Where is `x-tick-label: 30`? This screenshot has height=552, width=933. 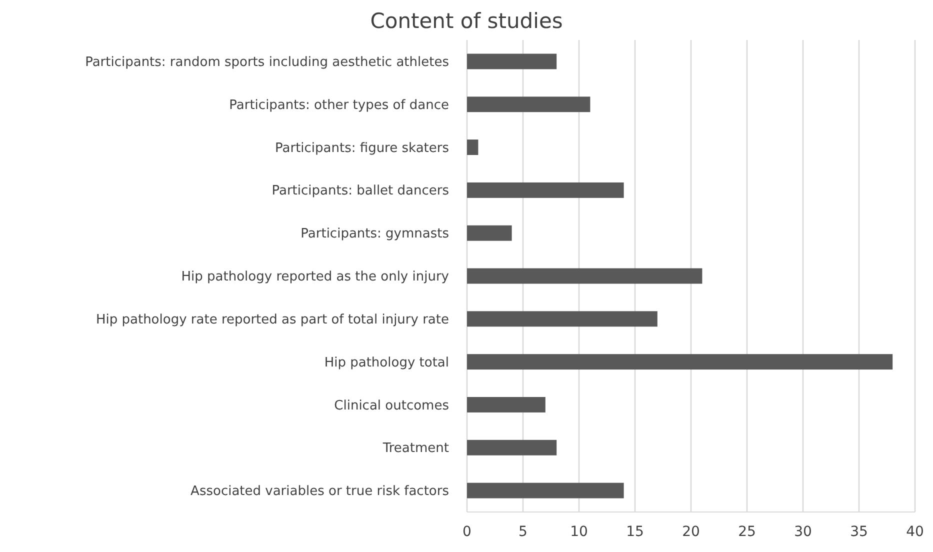 x-tick-label: 30 is located at coordinates (803, 532).